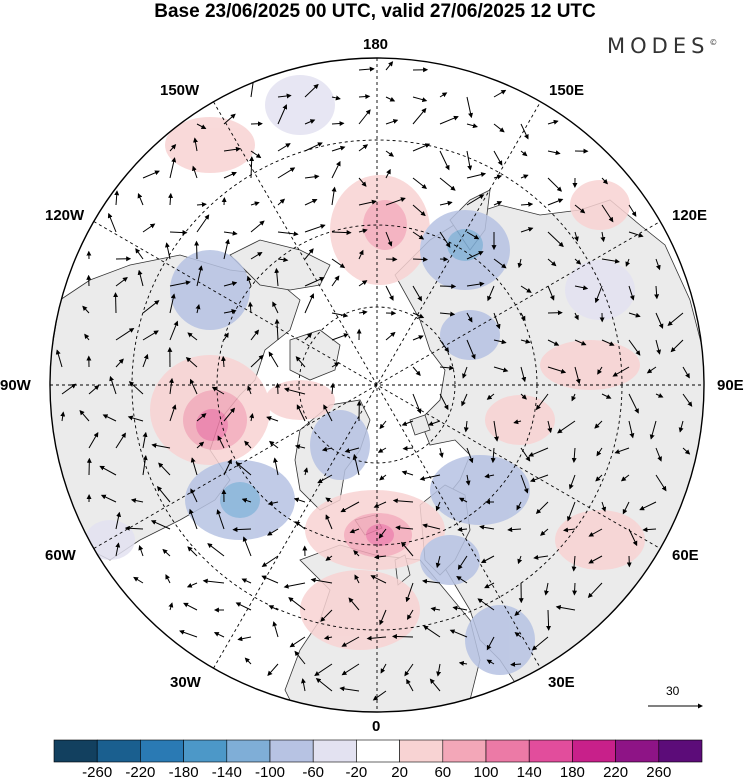 This screenshot has width=750, height=783. Describe the element at coordinates (730, 385) in the screenshot. I see `lon-label-90e: 90E` at that location.